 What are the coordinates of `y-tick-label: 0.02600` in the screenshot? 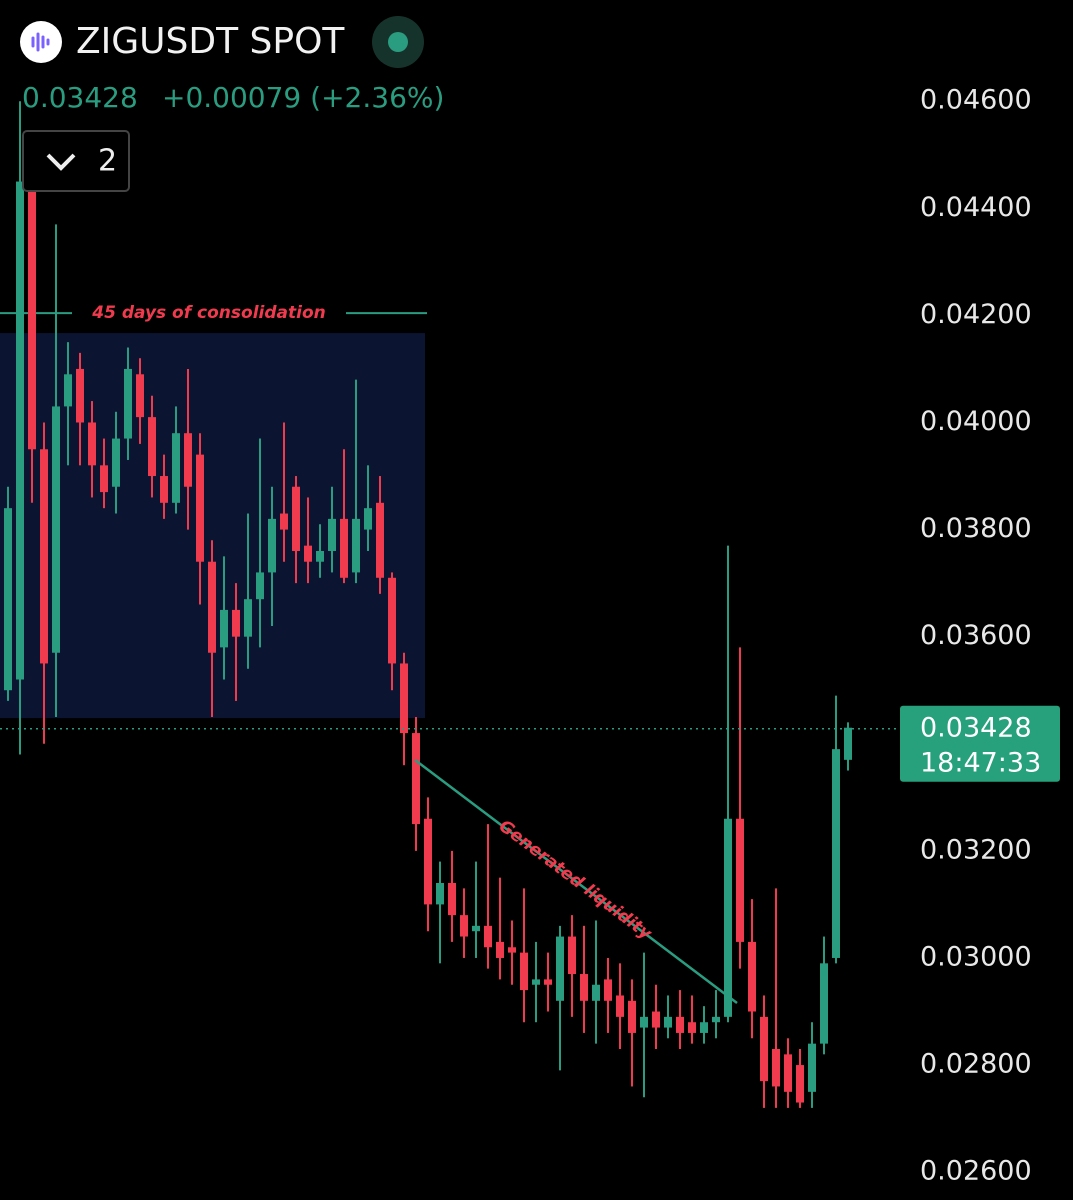 It's located at (976, 1171).